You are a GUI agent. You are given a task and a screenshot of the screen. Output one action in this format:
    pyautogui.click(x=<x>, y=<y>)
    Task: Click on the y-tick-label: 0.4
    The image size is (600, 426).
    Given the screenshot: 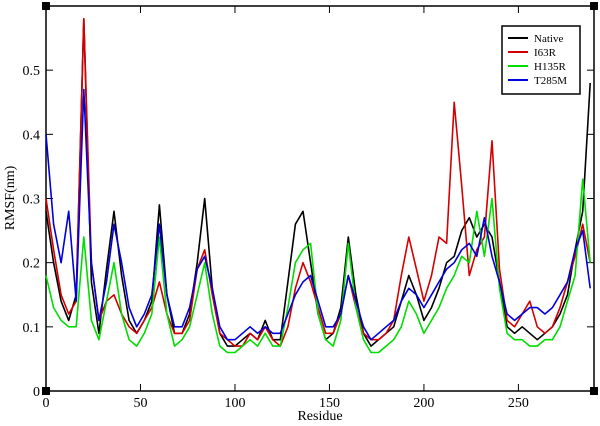 What is the action you would take?
    pyautogui.click(x=32, y=135)
    